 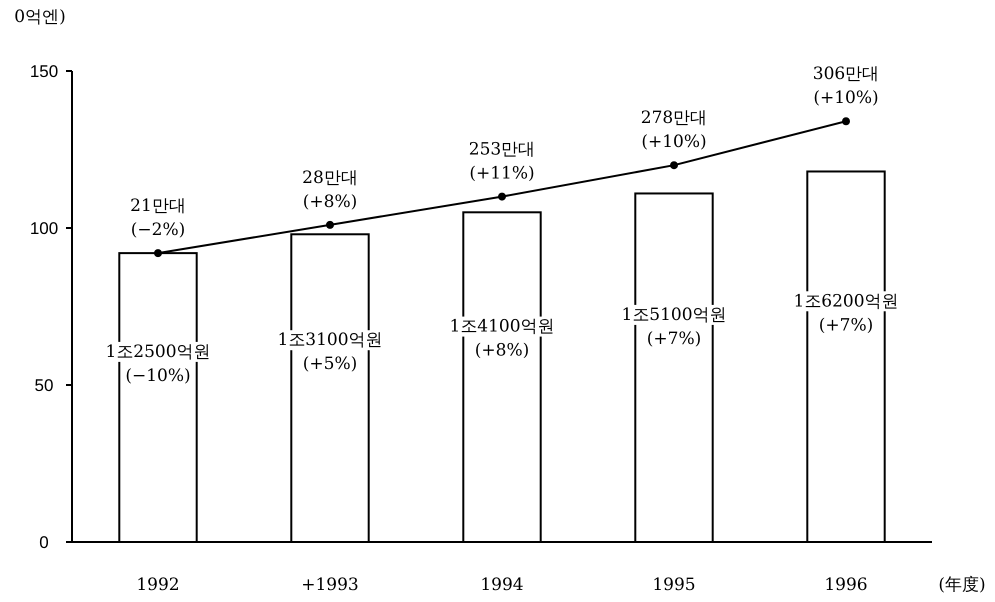 What do you see at coordinates (40, 17) in the screenshot?
I see `y-axis-title: 0억엔)` at bounding box center [40, 17].